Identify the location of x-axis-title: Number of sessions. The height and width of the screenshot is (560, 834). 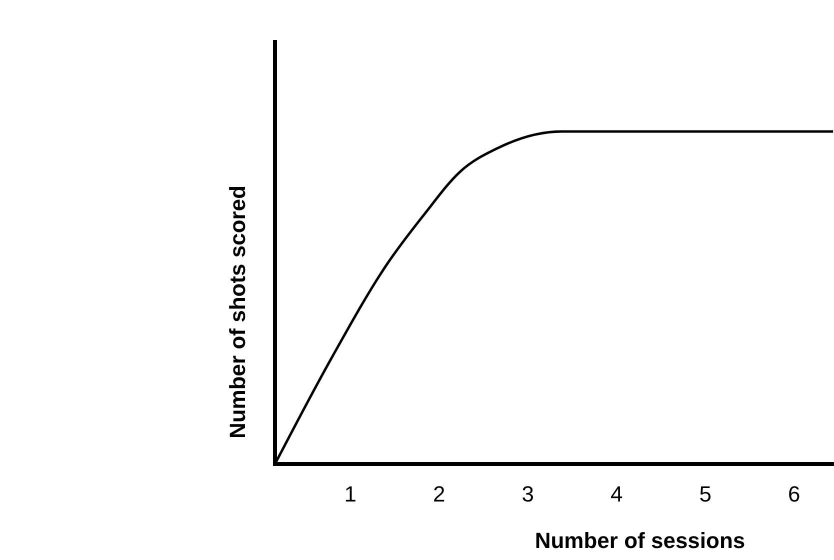
(640, 540).